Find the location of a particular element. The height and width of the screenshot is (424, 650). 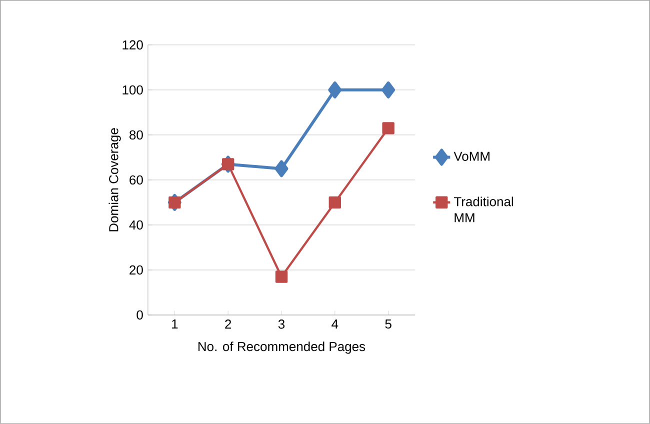

y-tick-label: 120 is located at coordinates (132, 45).